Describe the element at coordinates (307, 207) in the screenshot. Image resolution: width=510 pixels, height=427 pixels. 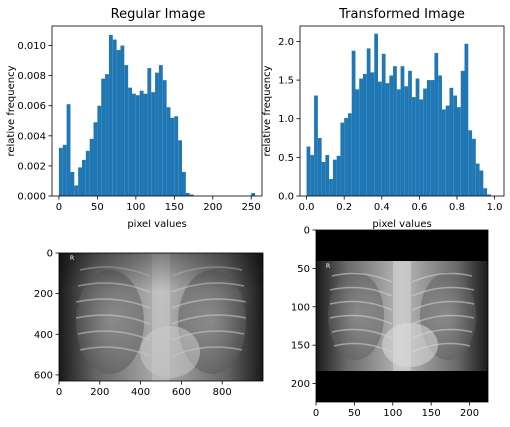
I see `x-tick-label: 0.0` at that location.